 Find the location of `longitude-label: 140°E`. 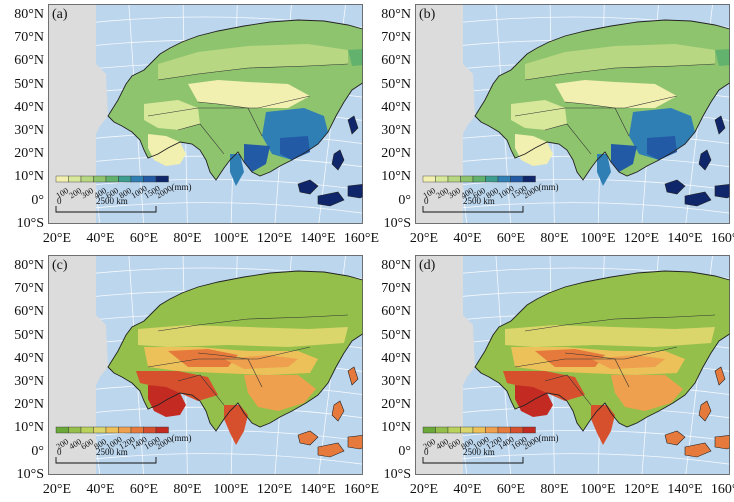

longitude-label: 140°E is located at coordinates (685, 238).